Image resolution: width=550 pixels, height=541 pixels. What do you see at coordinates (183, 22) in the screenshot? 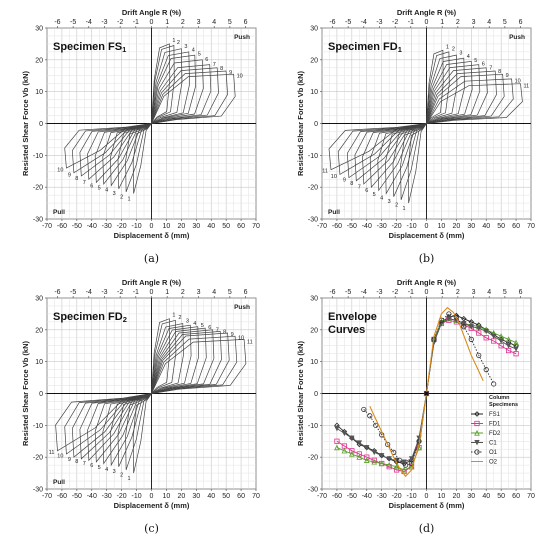
I see `x2-tick-label: 2` at bounding box center [183, 22].